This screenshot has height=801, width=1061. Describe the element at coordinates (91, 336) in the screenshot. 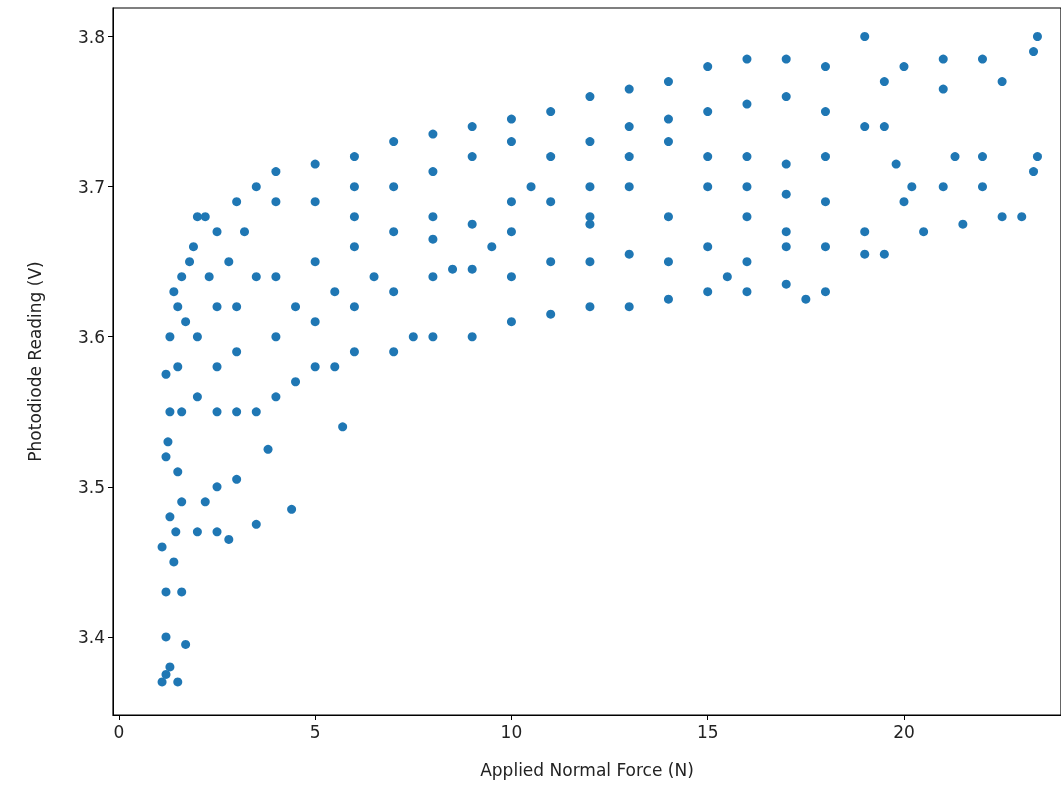

I see `y-tick-label: 3.6` at that location.